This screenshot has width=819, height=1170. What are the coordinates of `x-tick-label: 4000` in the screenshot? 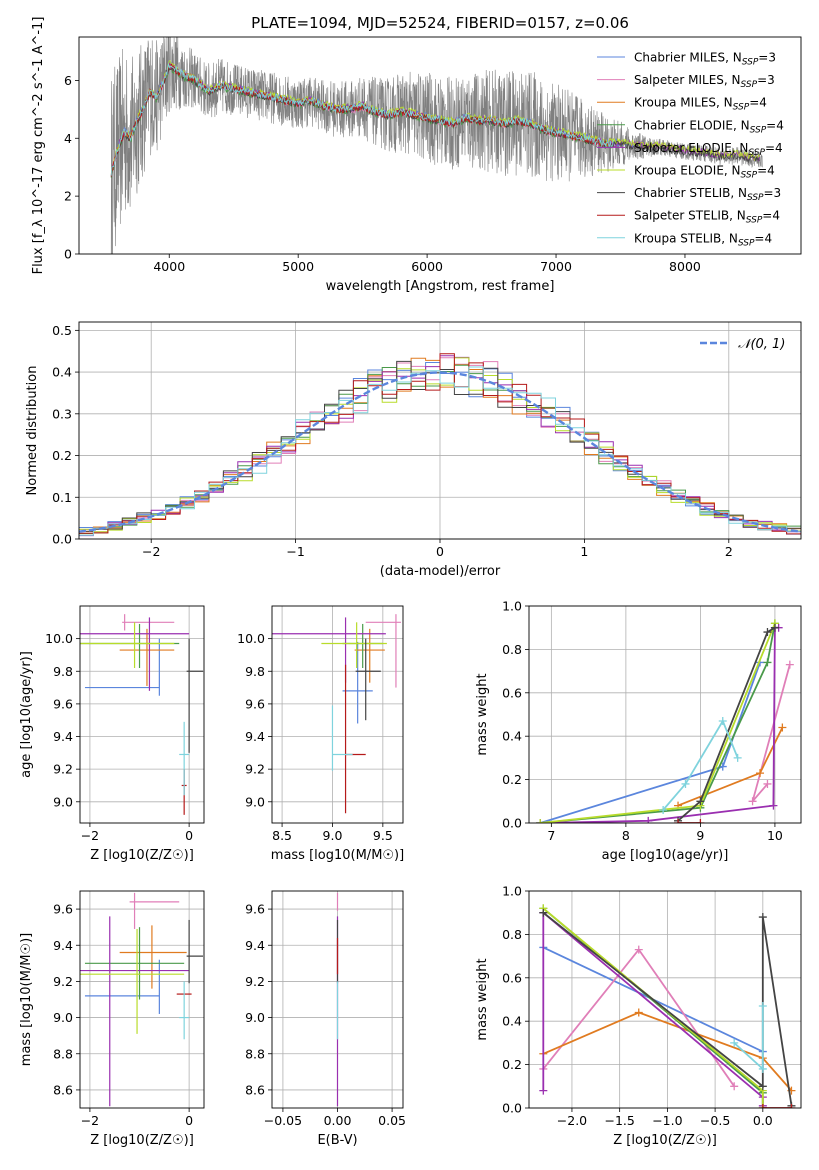 It's located at (169, 266).